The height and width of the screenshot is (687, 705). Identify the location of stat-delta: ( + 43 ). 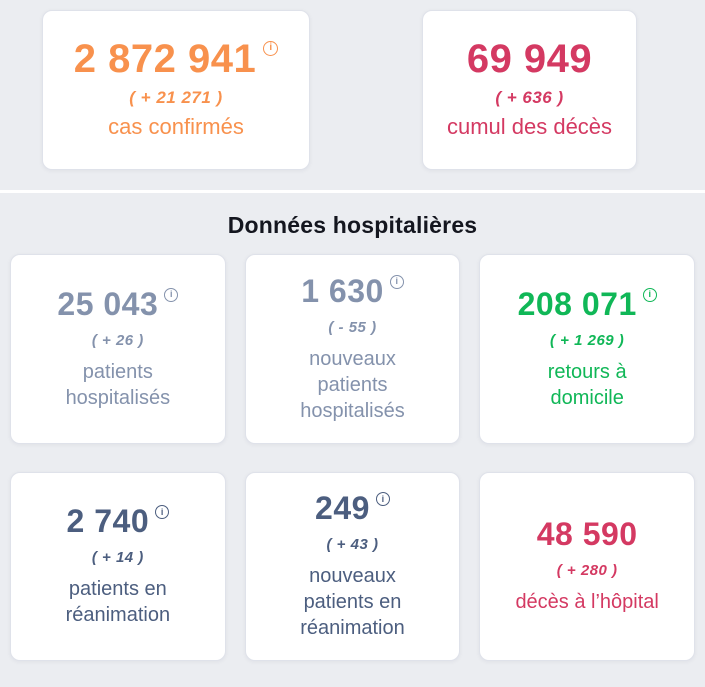
(352, 544).